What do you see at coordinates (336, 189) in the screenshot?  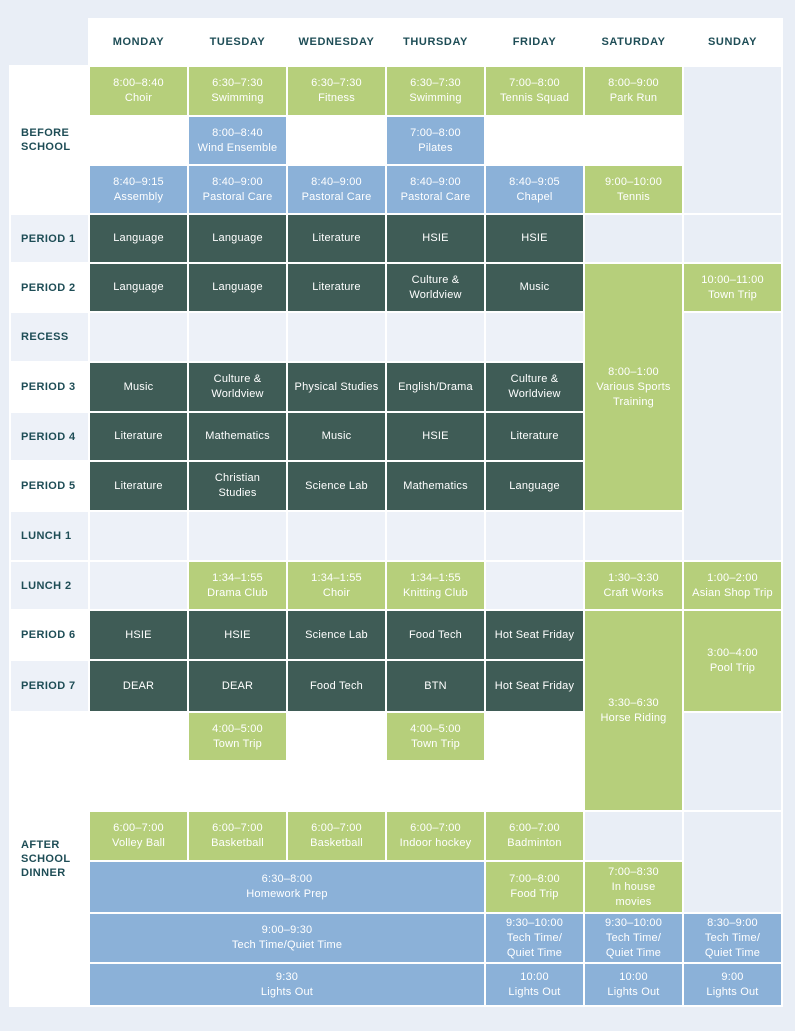 I see `timetable-cell: 8:40–9:00 Pastoral Care` at bounding box center [336, 189].